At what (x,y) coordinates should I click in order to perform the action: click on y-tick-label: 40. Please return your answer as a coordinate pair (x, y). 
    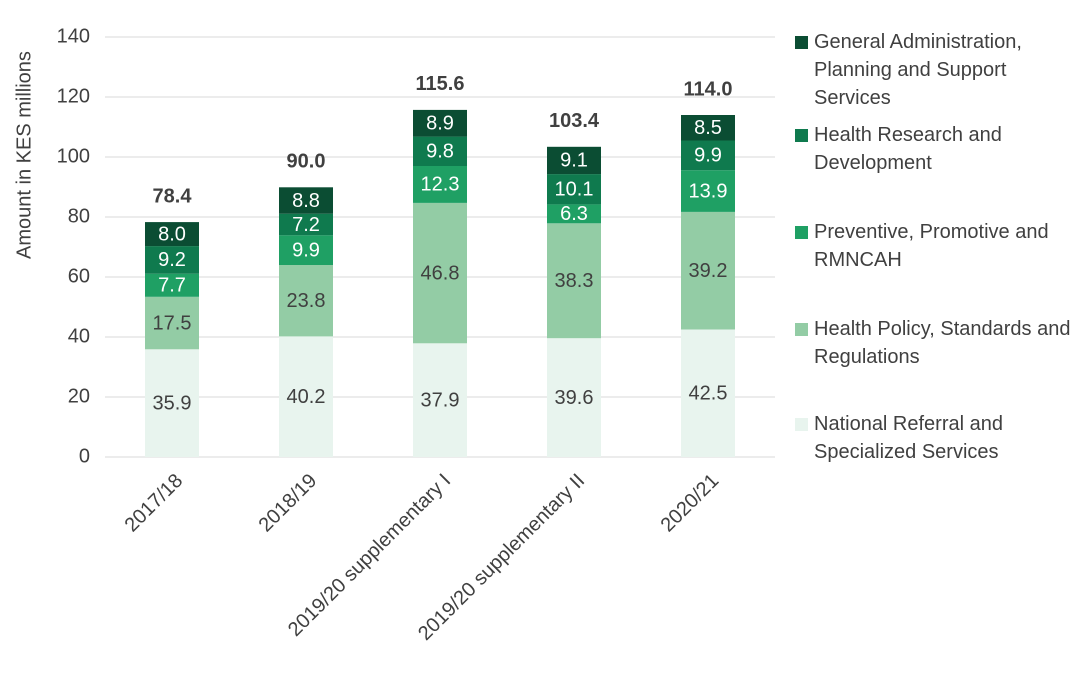
    Looking at the image, I should click on (79, 336).